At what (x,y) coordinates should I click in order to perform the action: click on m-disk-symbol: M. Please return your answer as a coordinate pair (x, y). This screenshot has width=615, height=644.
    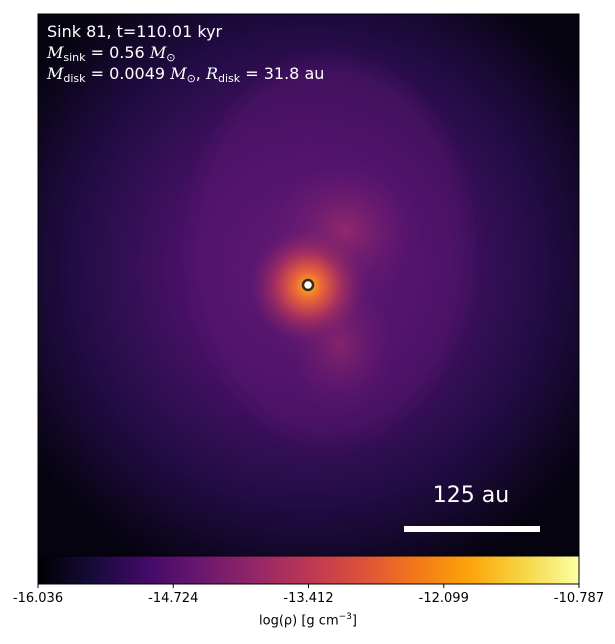
    Looking at the image, I should click on (55, 73).